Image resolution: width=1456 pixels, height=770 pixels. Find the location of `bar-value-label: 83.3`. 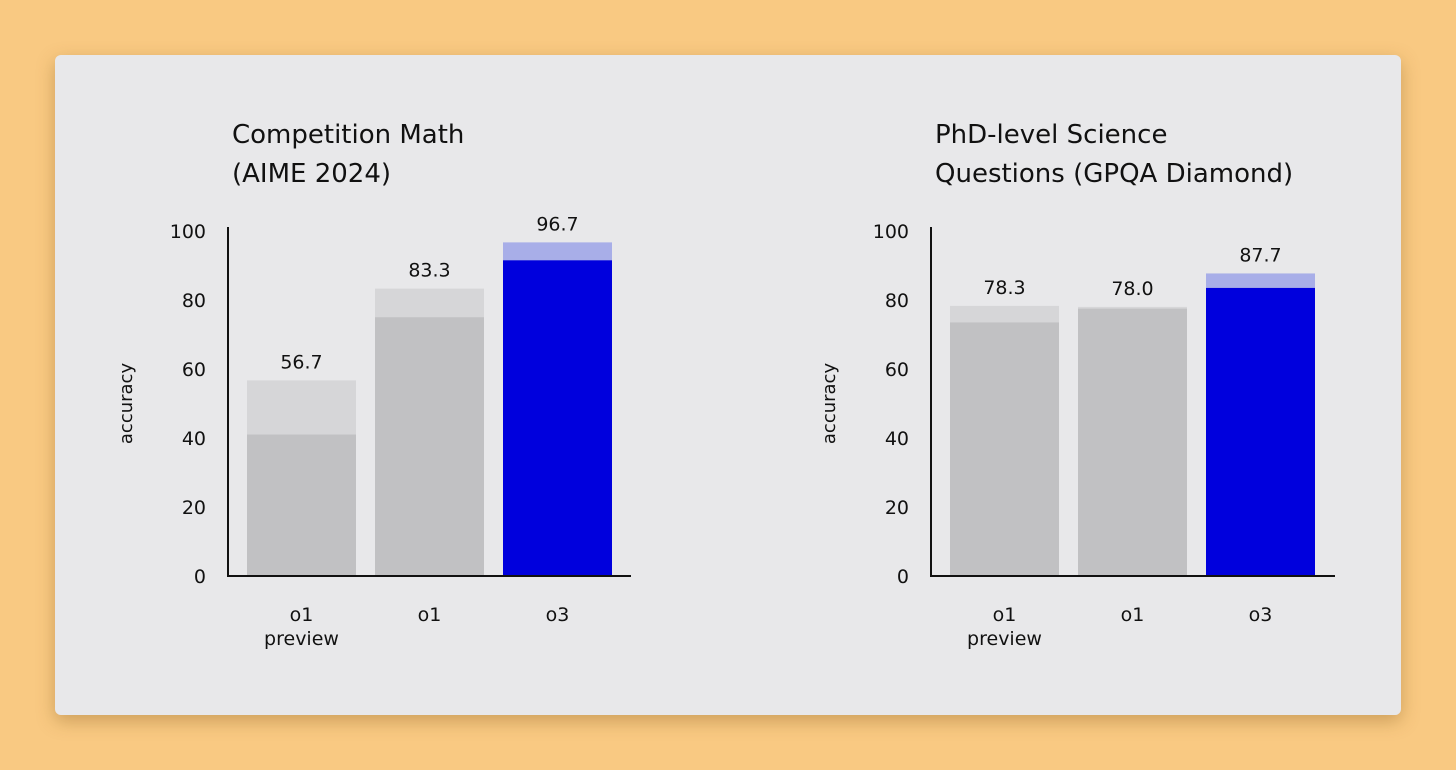

bar-value-label: 83.3 is located at coordinates (429, 271).